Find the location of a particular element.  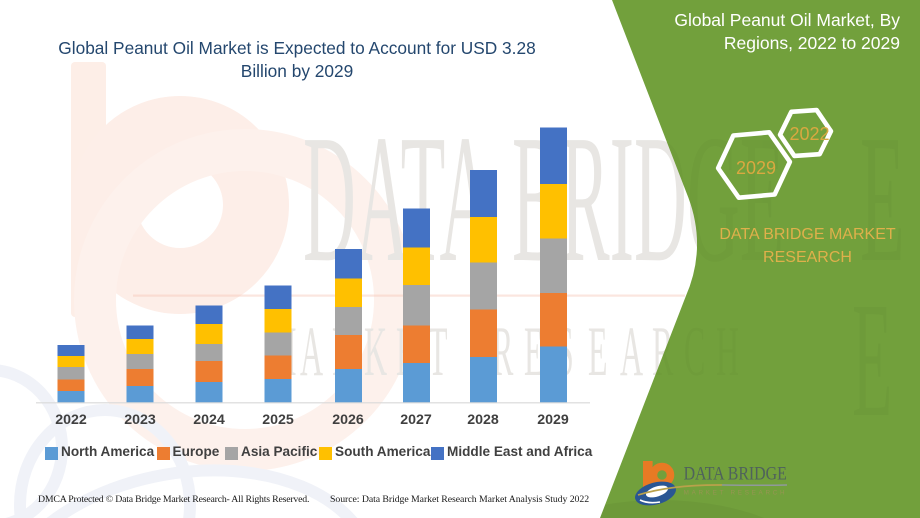

svg-text: E is located at coordinates (872, 360).